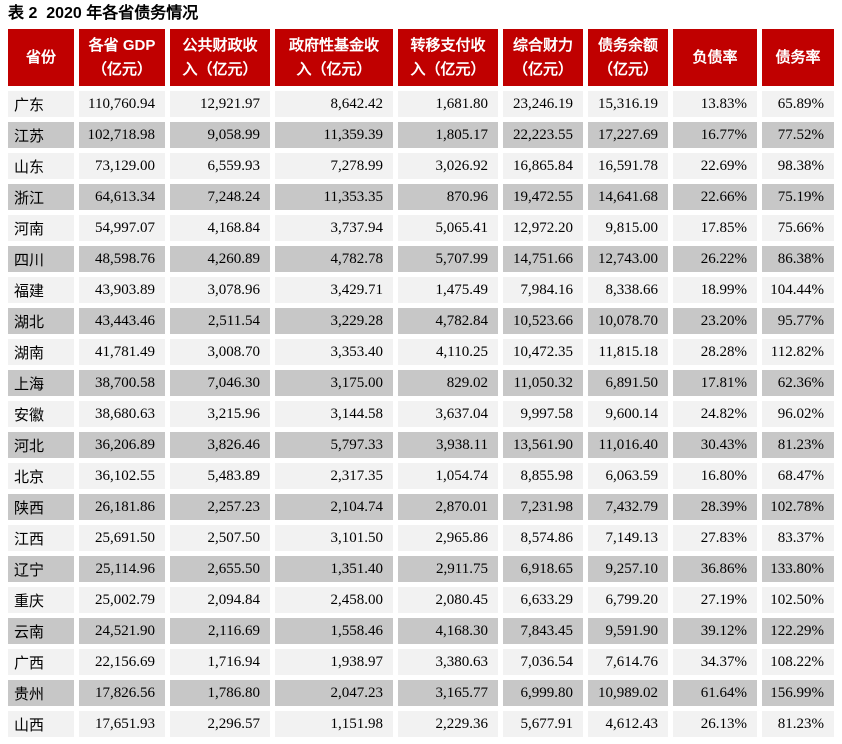 The image size is (842, 744). I want to click on cell-debt-ratio: 102.78%, so click(798, 507).